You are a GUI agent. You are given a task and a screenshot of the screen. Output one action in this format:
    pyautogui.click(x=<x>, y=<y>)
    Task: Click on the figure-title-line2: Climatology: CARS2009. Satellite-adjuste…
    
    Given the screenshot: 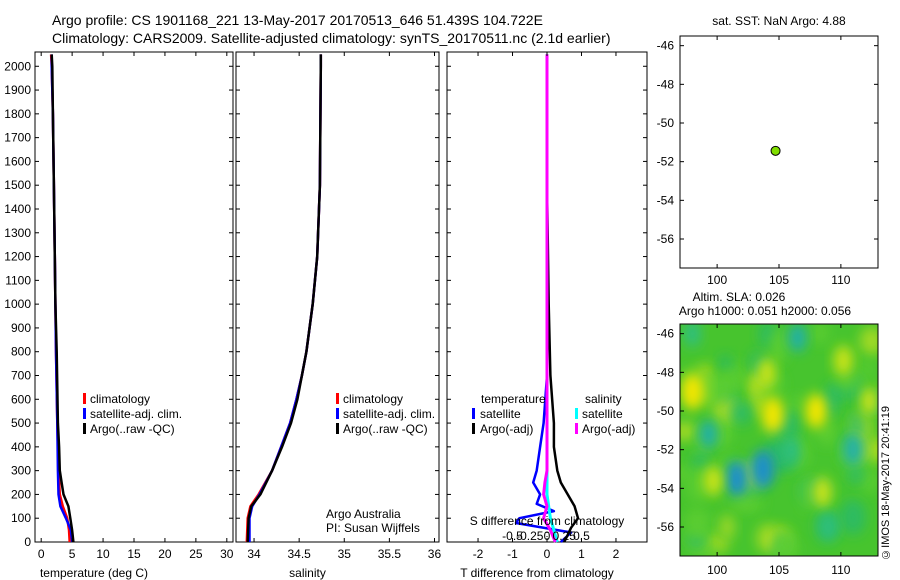 What is the action you would take?
    pyautogui.click(x=331, y=38)
    